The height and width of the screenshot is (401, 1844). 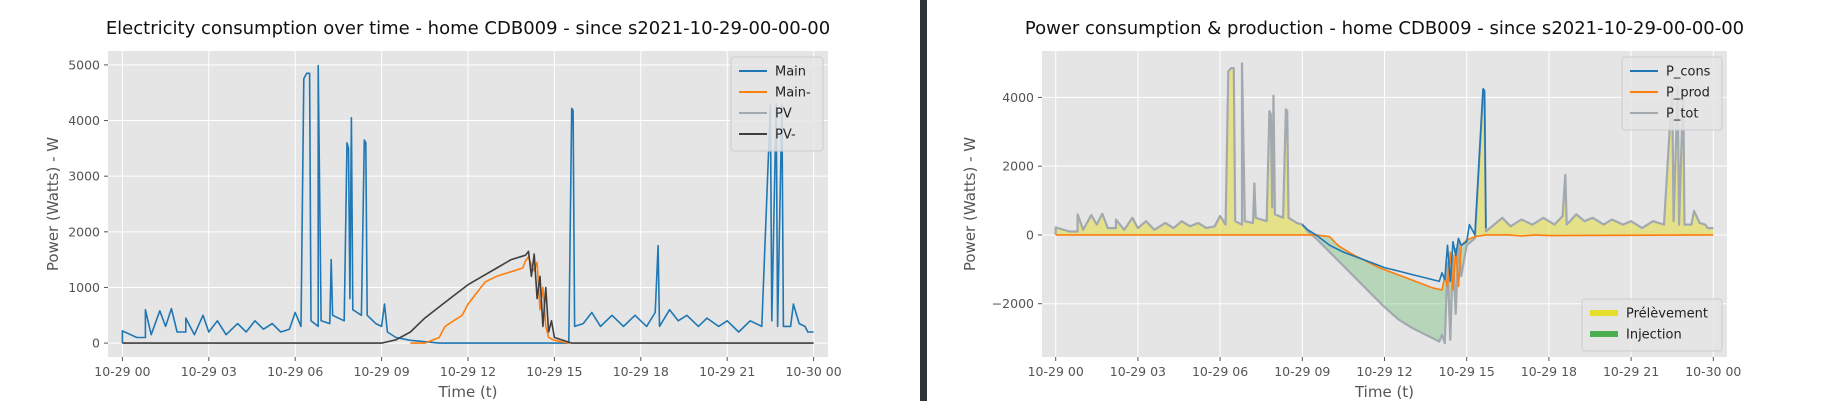 What do you see at coordinates (1682, 114) in the screenshot?
I see `legend-label: P_tot` at bounding box center [1682, 114].